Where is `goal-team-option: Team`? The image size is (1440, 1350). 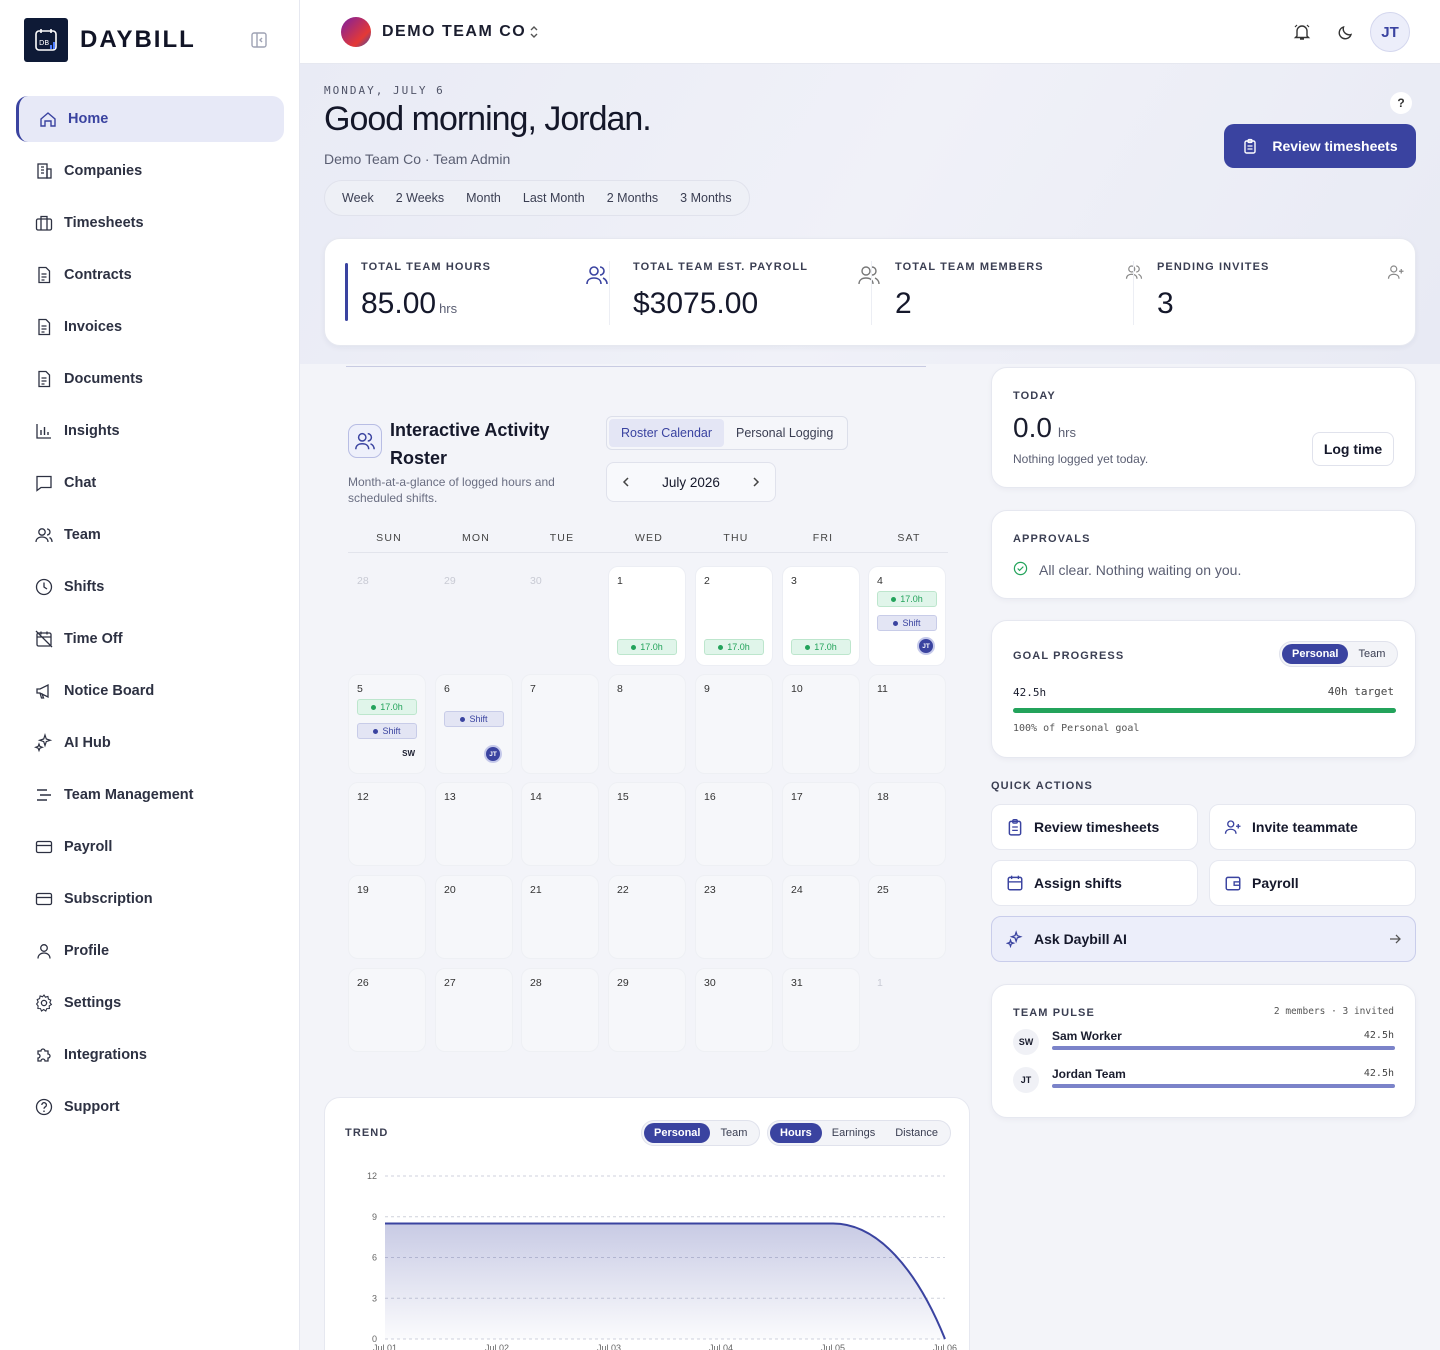
goal-team-option: Team is located at coordinates (1372, 654).